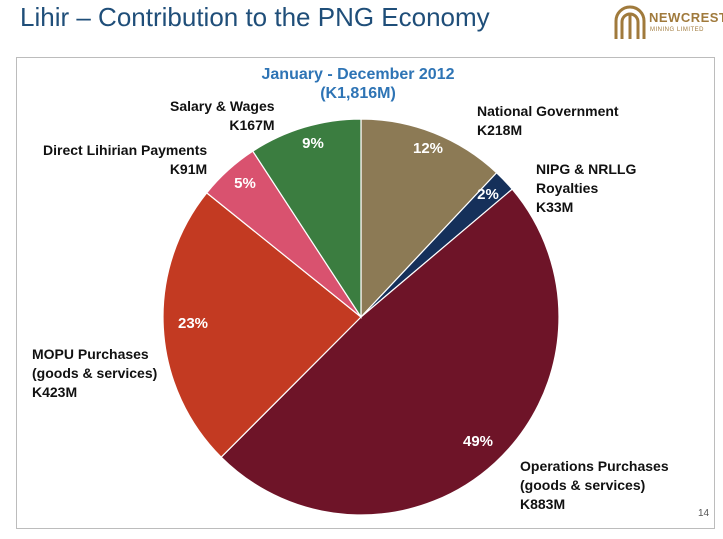 This screenshot has width=723, height=539. I want to click on chart-subtitle: (K1,816M), so click(358, 93).